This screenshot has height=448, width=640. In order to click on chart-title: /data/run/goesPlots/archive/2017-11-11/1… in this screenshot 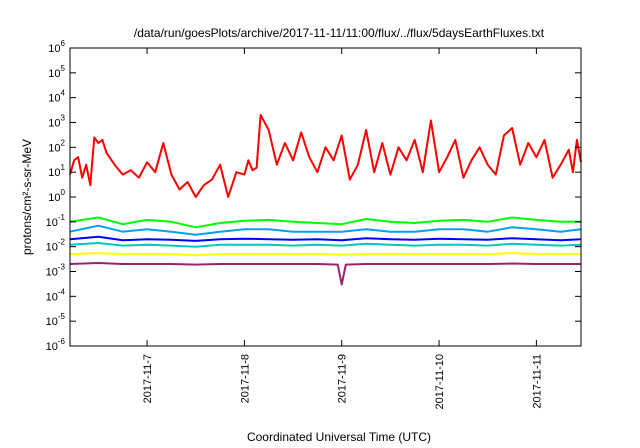, I will do `click(339, 33)`.